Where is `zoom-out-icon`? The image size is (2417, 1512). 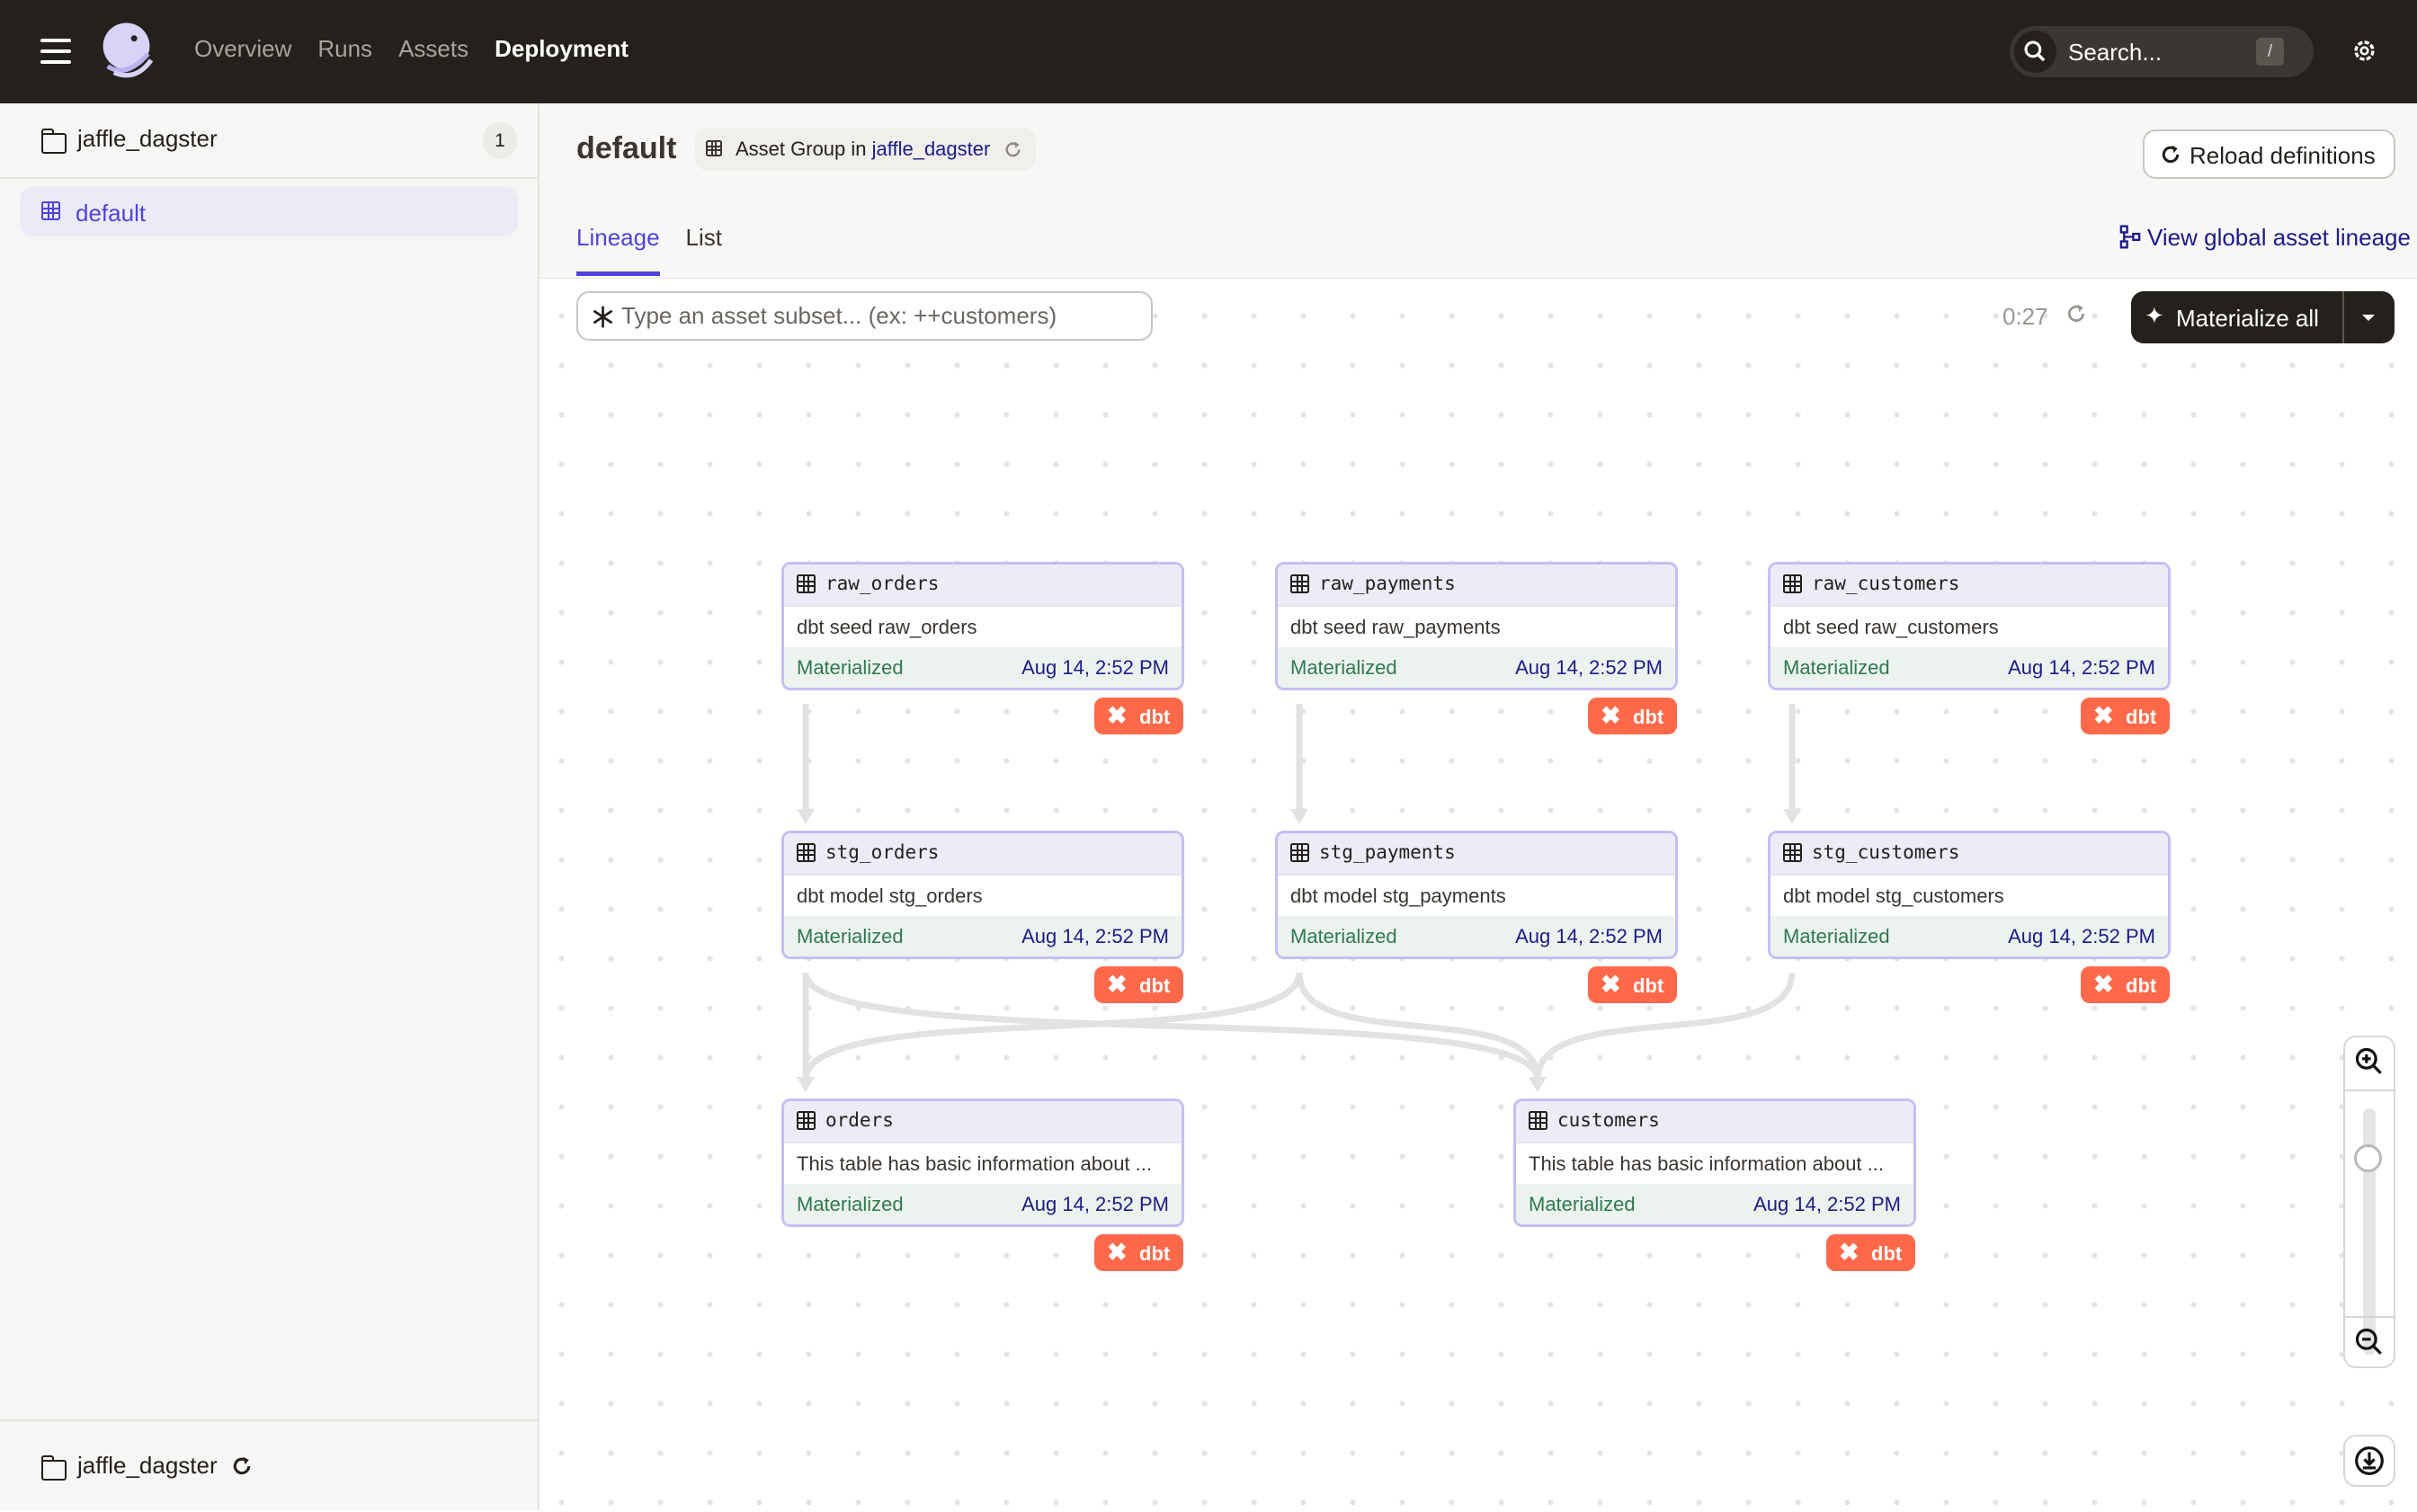 zoom-out-icon is located at coordinates (2369, 1342).